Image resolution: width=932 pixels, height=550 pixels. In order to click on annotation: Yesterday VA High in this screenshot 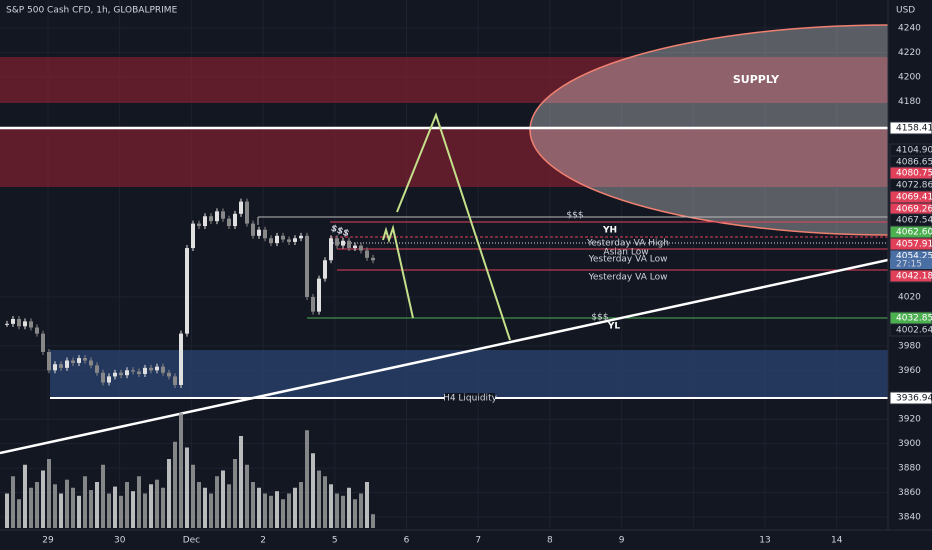, I will do `click(627, 244)`.